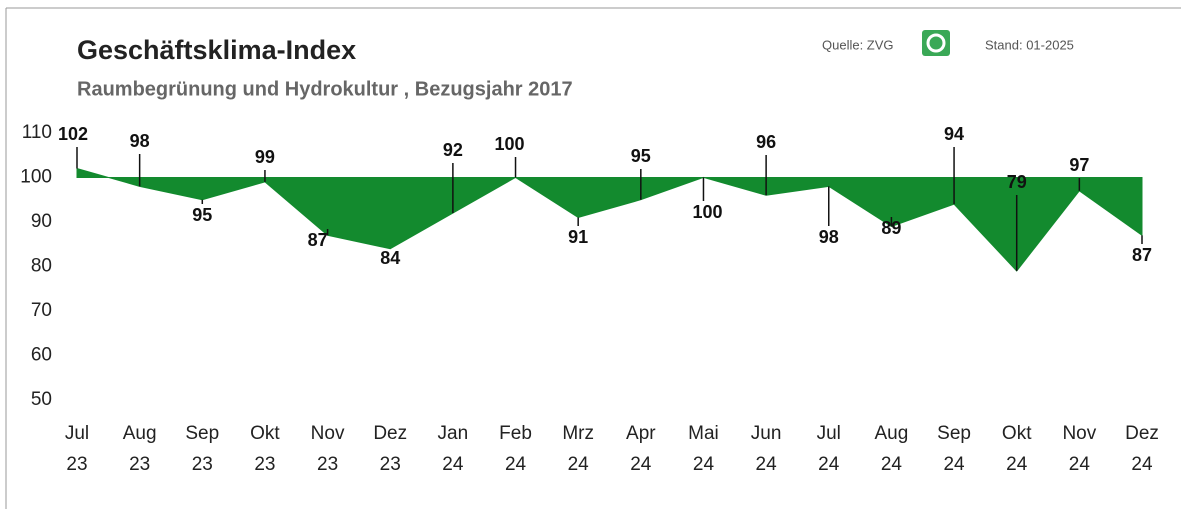 This screenshot has width=1181, height=509. I want to click on x-tick-label: Jul 23, so click(77, 449).